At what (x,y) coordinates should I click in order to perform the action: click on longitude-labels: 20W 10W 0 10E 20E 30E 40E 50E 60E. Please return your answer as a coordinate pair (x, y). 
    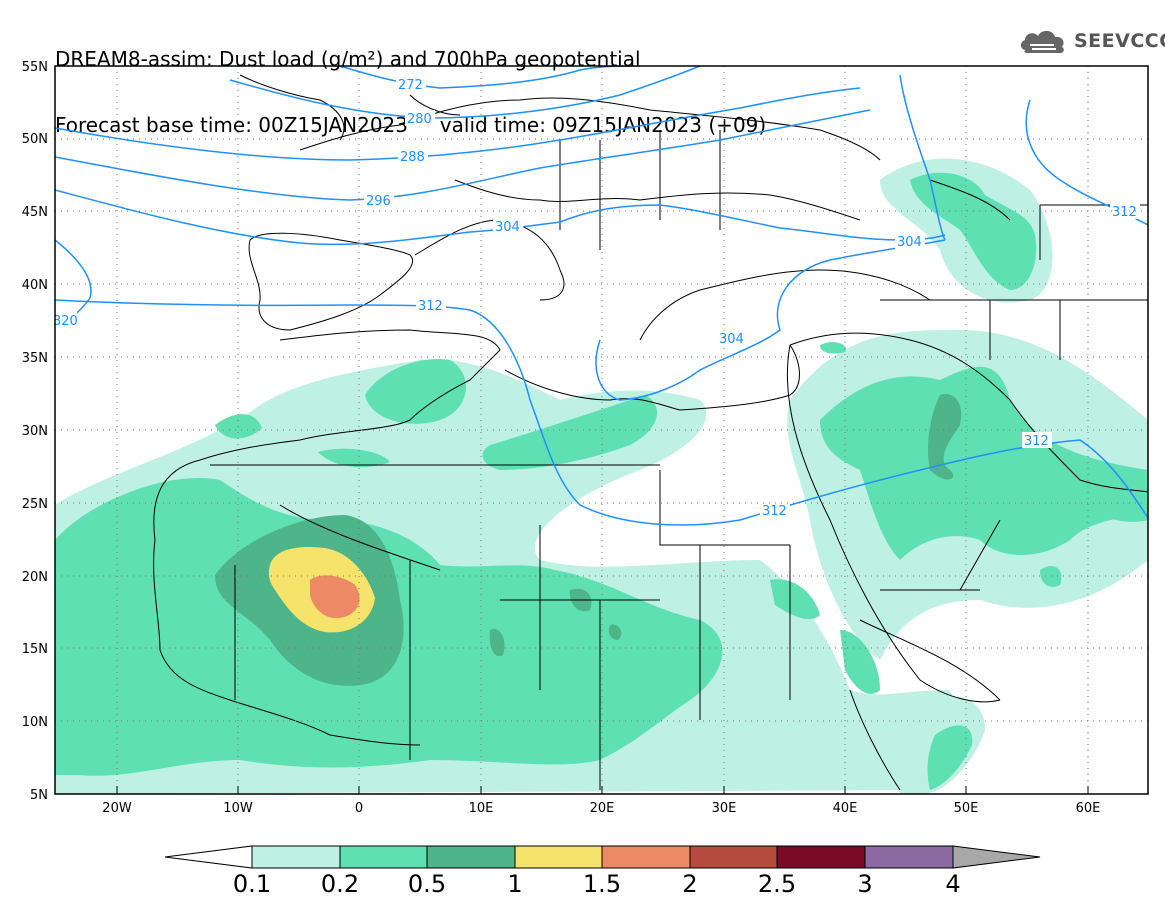
    Looking at the image, I should click on (601, 808).